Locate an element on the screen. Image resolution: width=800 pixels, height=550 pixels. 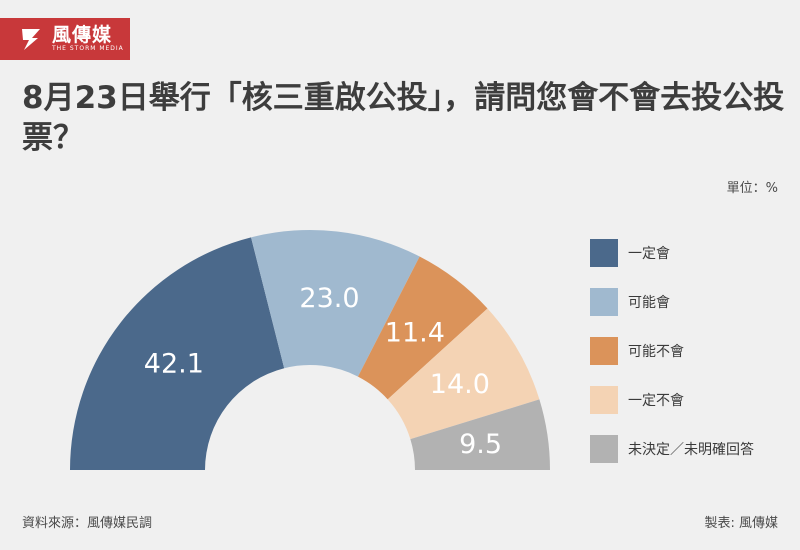
credit-note: 製表: 風傳媒 is located at coordinates (741, 523).